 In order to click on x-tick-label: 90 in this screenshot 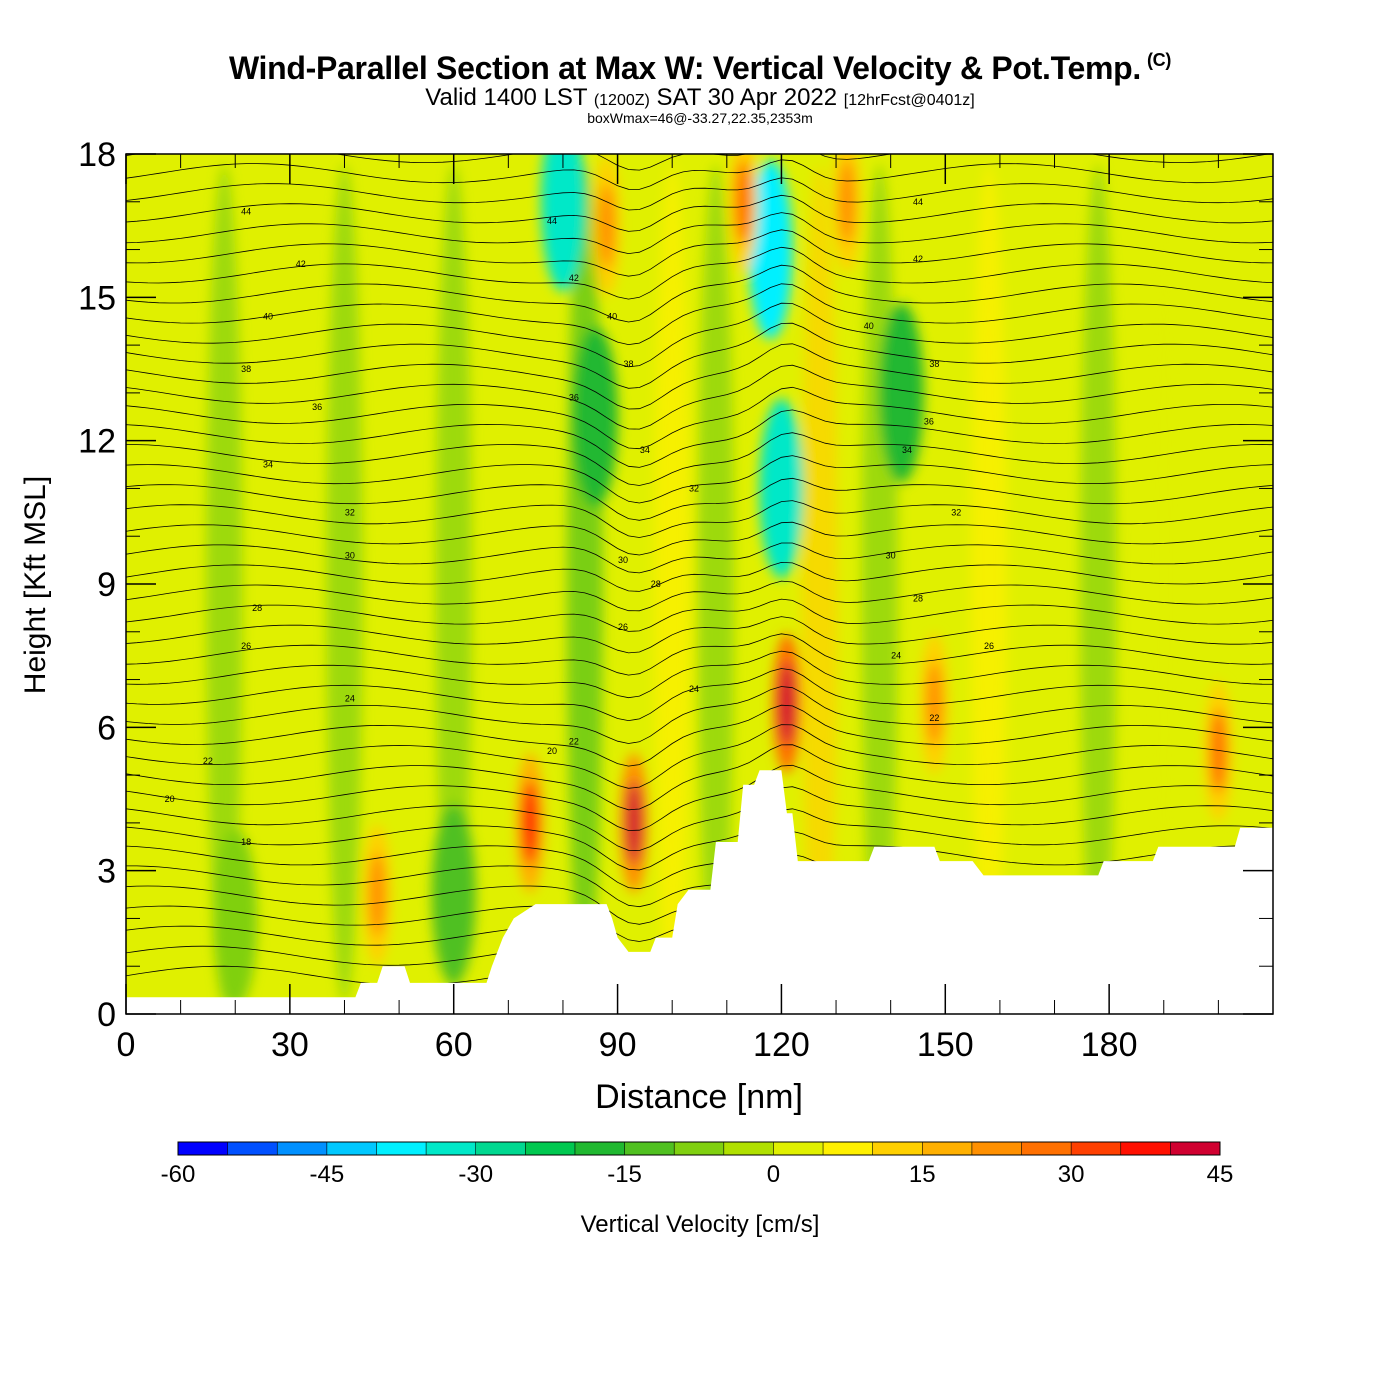, I will do `click(618, 1045)`.